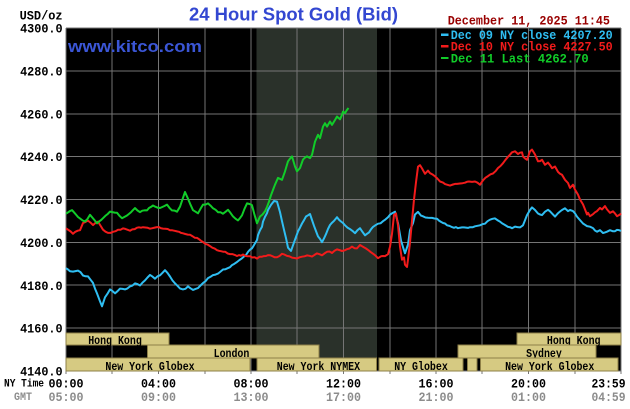 The image size is (630, 409). I want to click on svg-text: 4140.0, so click(41, 372).